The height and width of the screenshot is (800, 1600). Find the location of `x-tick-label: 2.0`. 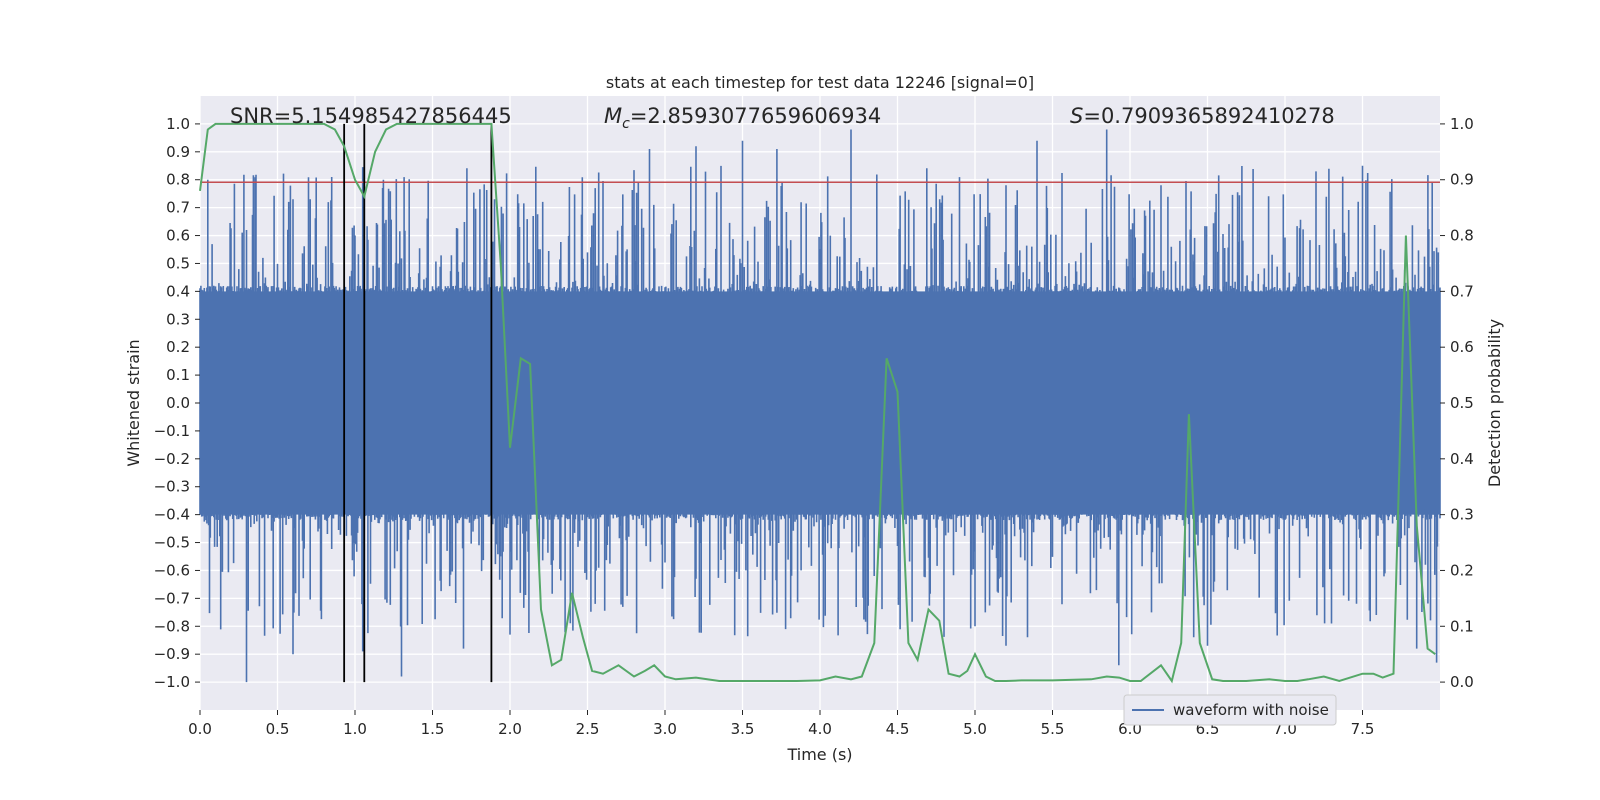

x-tick-label: 2.0 is located at coordinates (510, 729).